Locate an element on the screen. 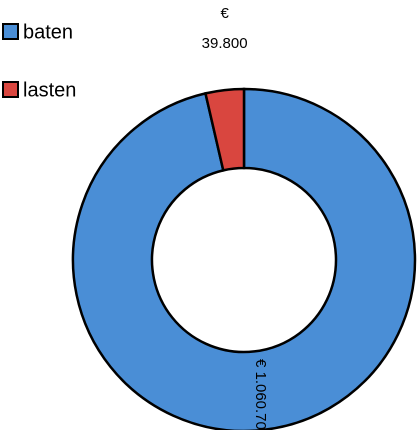 The width and height of the screenshot is (420, 435). legend-label: lasten is located at coordinates (49, 90).